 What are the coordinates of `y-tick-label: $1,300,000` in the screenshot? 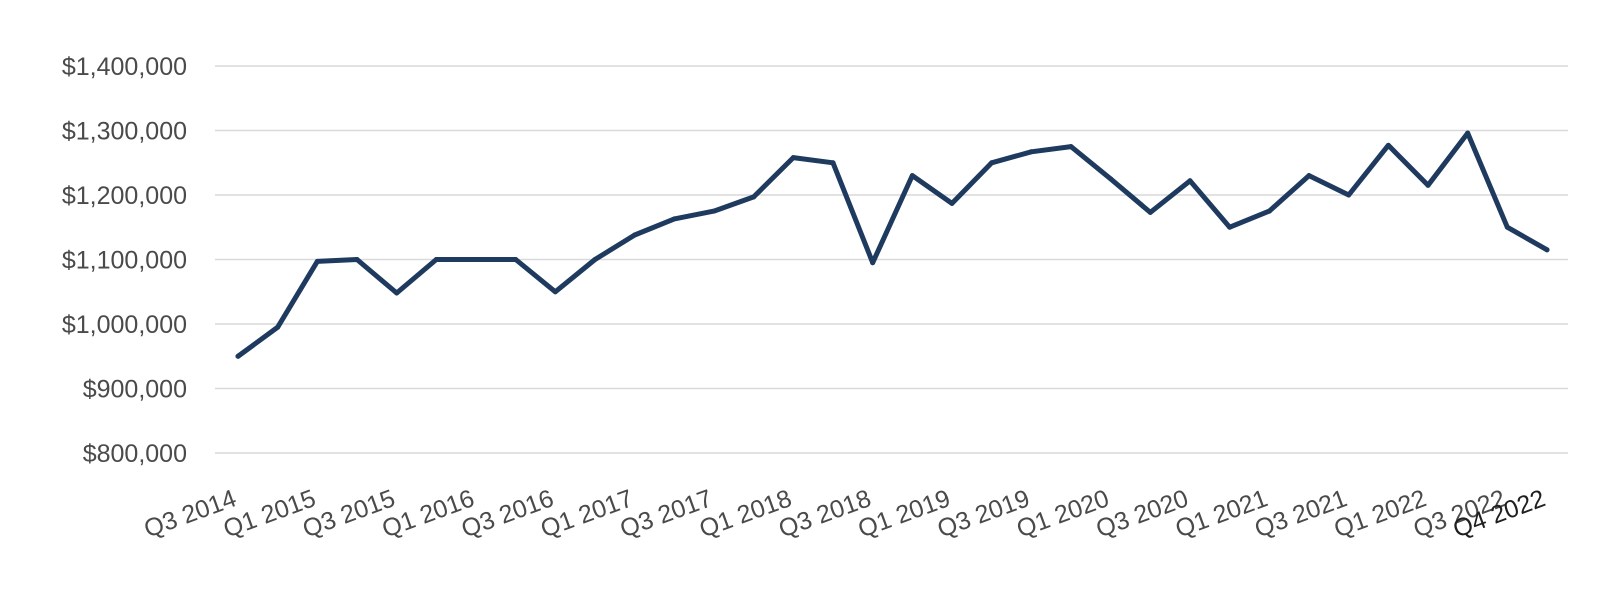 It's located at (124, 132).